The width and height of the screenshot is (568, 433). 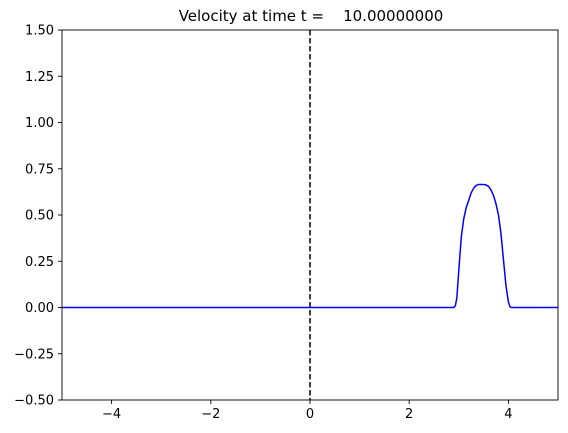 What do you see at coordinates (210, 414) in the screenshot?
I see `x-tick-label: −2` at bounding box center [210, 414].